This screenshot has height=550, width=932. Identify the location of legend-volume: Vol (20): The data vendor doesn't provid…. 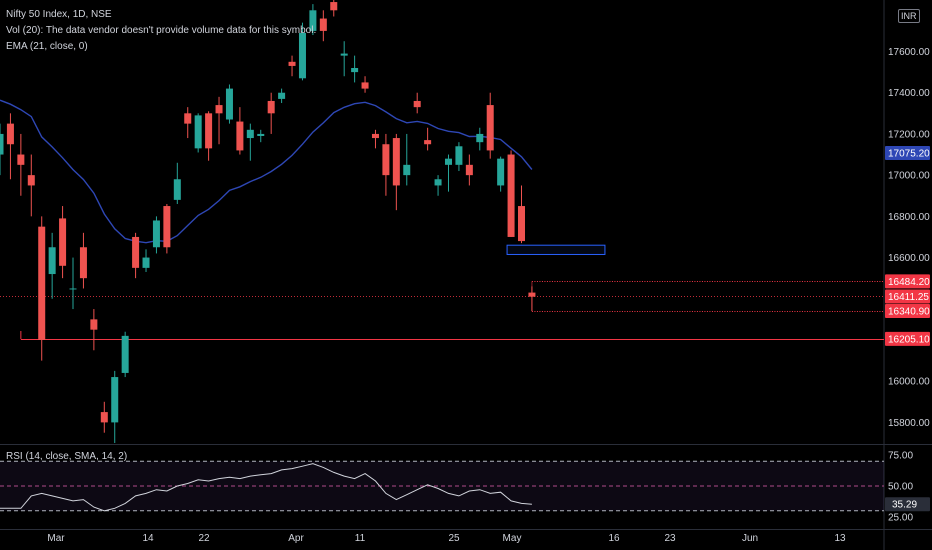
(161, 30).